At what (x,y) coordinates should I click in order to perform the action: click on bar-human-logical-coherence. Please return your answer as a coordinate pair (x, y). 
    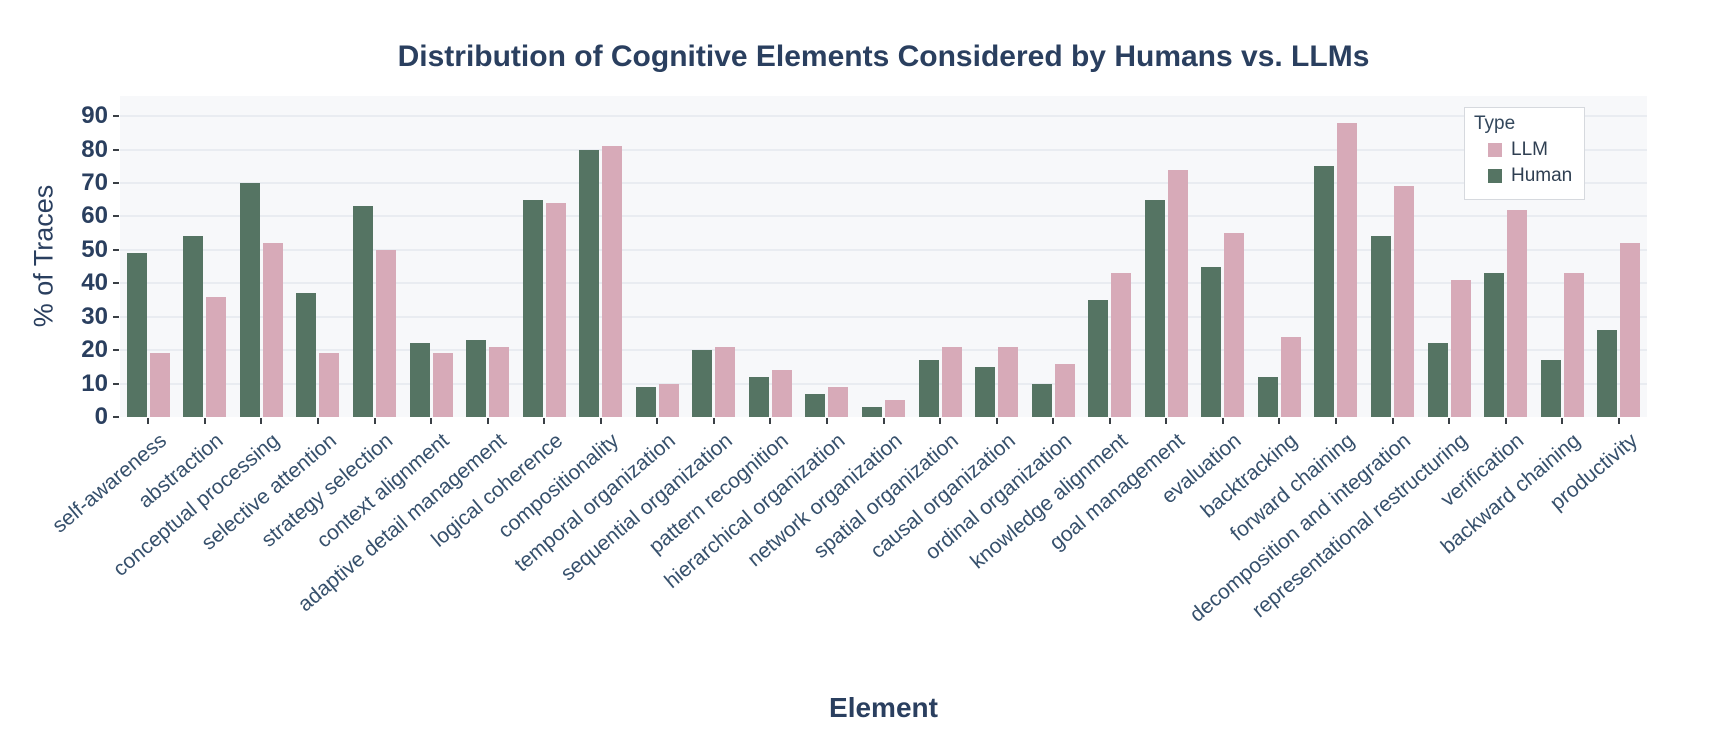
    Looking at the image, I should click on (532, 308).